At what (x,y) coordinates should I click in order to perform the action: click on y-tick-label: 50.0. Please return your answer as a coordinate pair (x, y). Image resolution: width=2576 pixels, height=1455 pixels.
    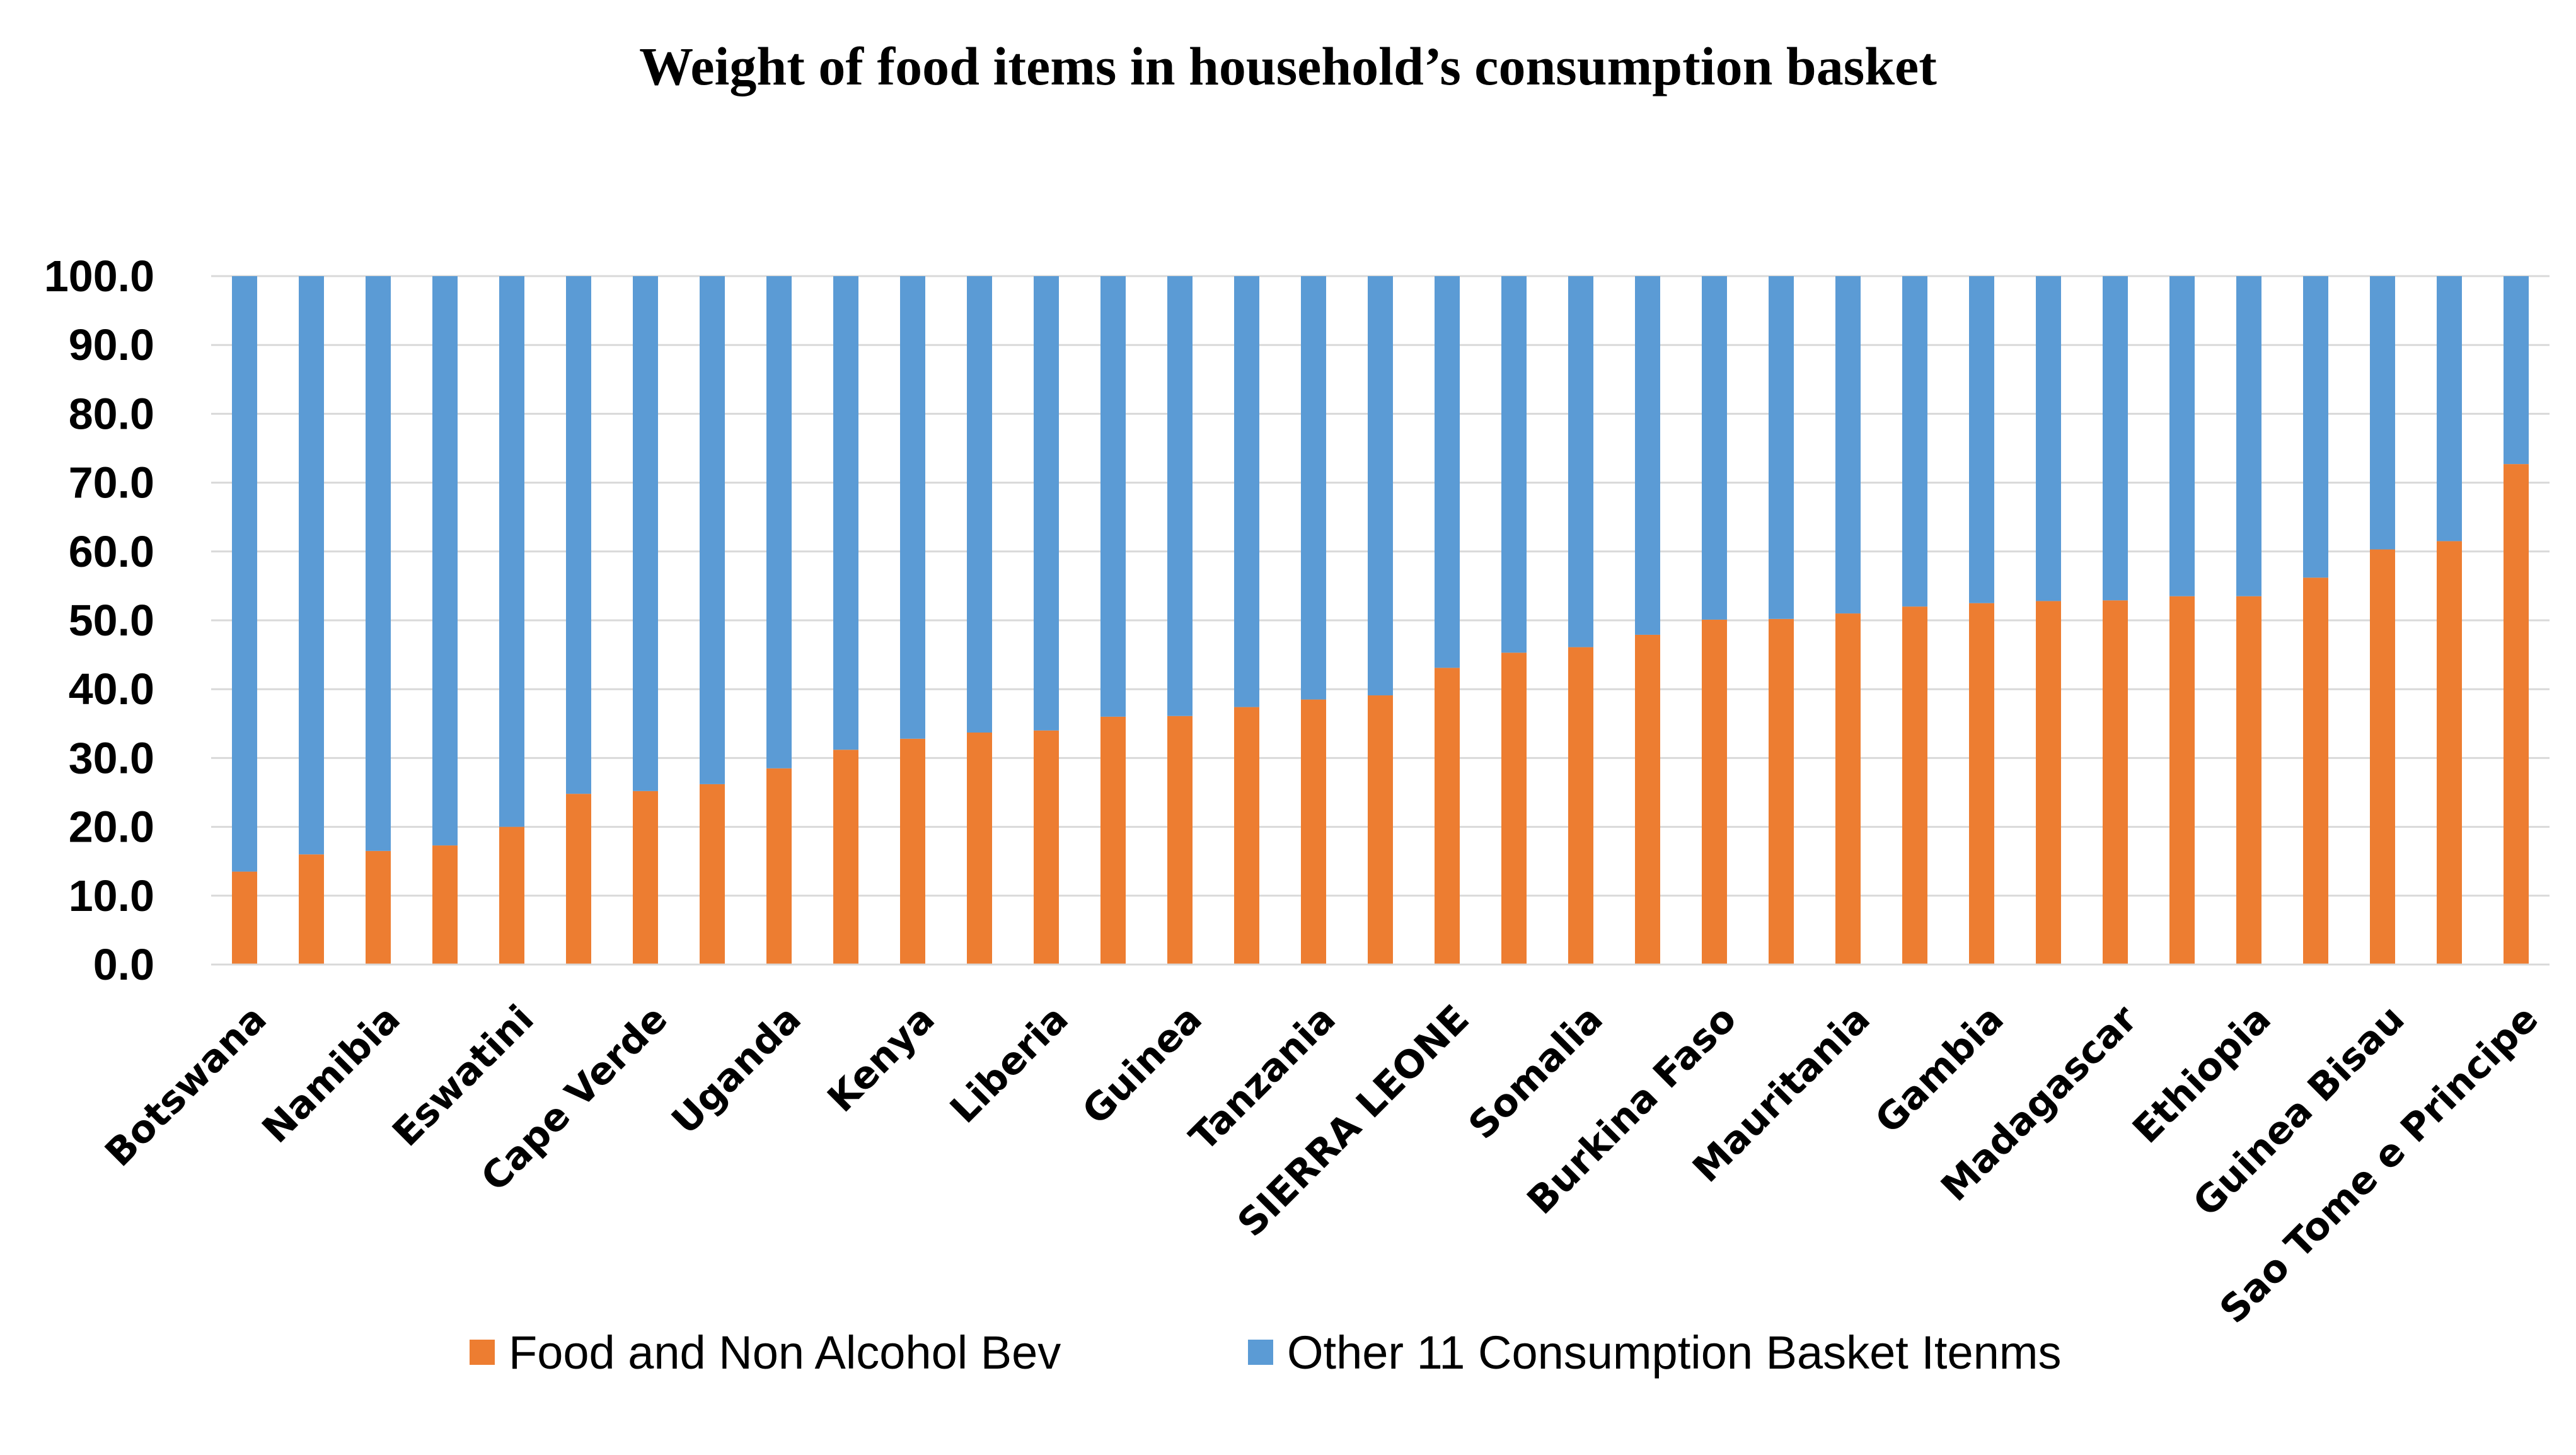
    Looking at the image, I should click on (111, 620).